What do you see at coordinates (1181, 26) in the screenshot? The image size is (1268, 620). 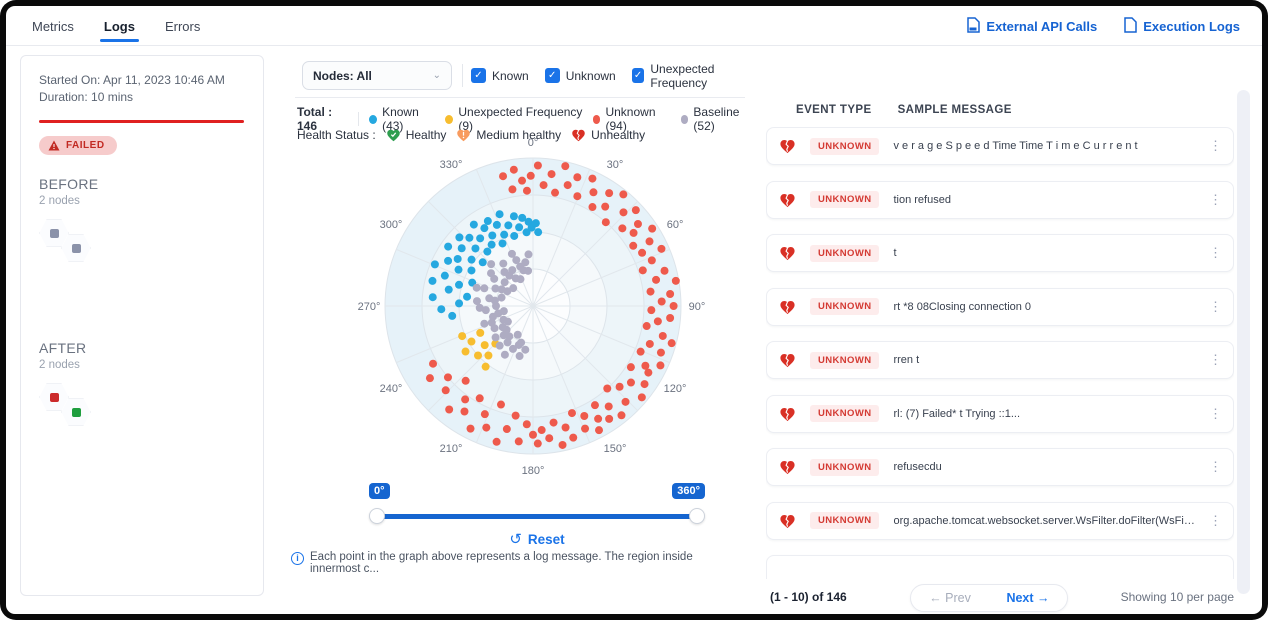 I see `execution-logs-link: Execution Logs` at bounding box center [1181, 26].